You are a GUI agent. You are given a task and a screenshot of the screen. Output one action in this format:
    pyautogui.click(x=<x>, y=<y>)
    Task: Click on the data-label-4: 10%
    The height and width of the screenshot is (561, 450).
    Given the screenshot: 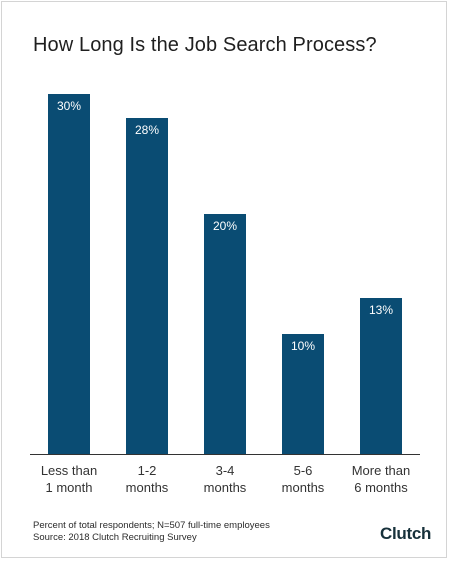 What is the action you would take?
    pyautogui.click(x=303, y=346)
    